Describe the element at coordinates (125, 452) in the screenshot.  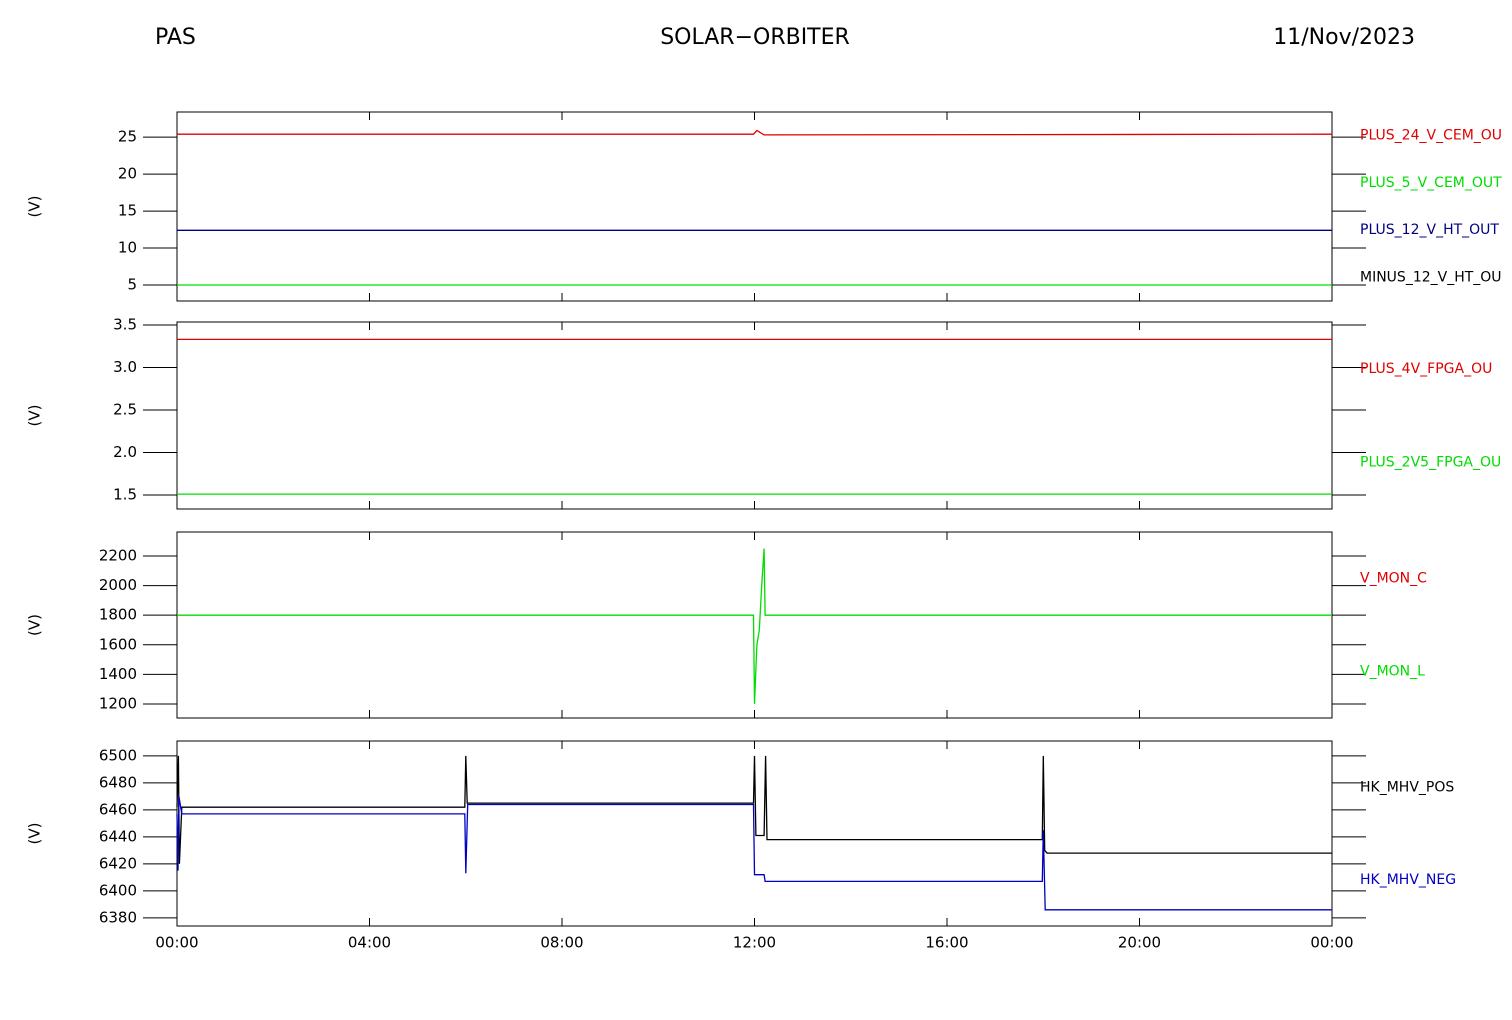
I see `y-tick-label: 2.0` at that location.